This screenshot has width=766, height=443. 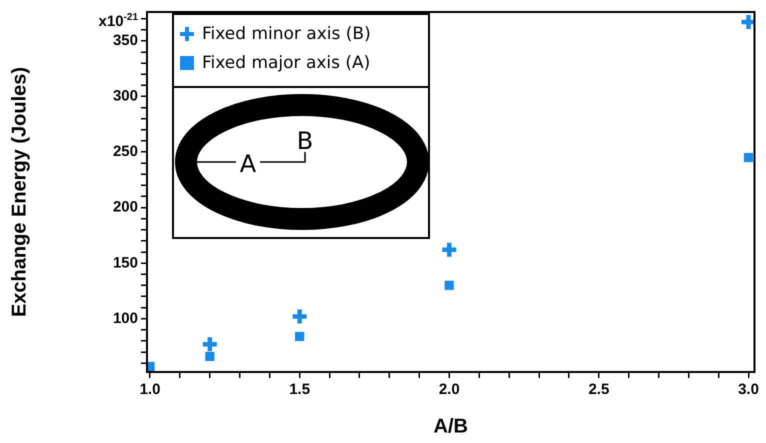 I want to click on y-tick-label: 350, so click(x=125, y=41).